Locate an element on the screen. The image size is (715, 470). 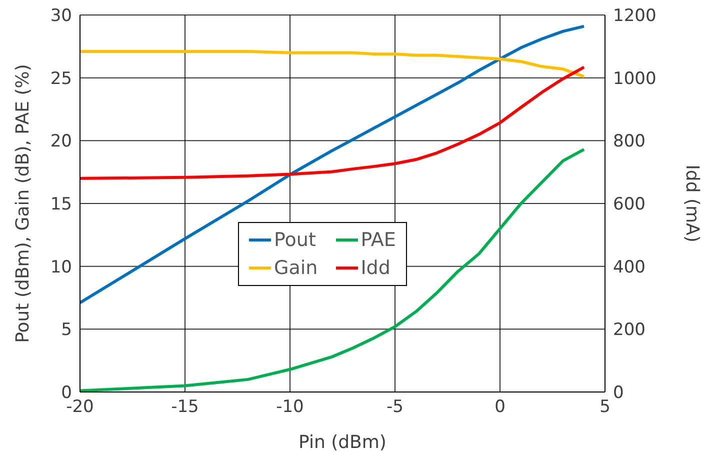
y-tick-label: 25 is located at coordinates (61, 78).